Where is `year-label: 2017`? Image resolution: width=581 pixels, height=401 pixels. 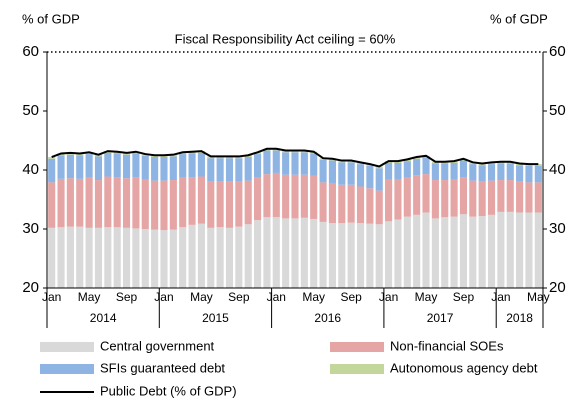 year-label: 2017 is located at coordinates (440, 318).